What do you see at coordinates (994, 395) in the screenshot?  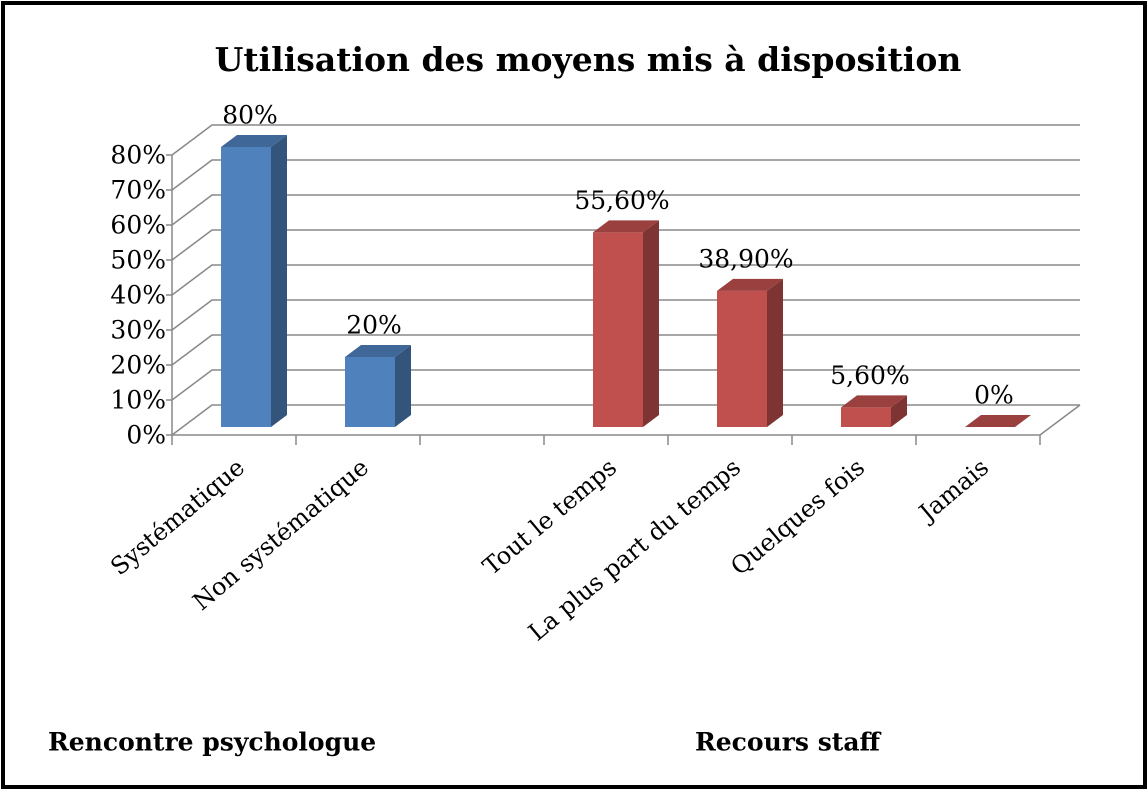 I see `data-label: 0%` at bounding box center [994, 395].